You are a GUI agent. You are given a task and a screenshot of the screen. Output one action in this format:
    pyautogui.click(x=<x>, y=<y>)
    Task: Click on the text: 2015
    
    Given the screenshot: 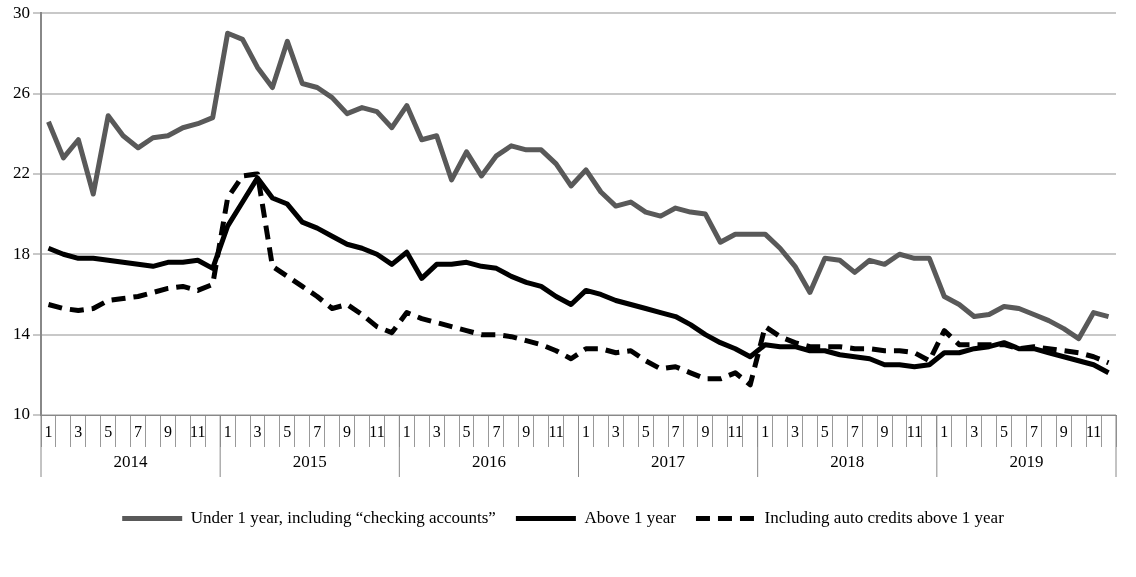 What is the action you would take?
    pyautogui.click(x=309, y=462)
    